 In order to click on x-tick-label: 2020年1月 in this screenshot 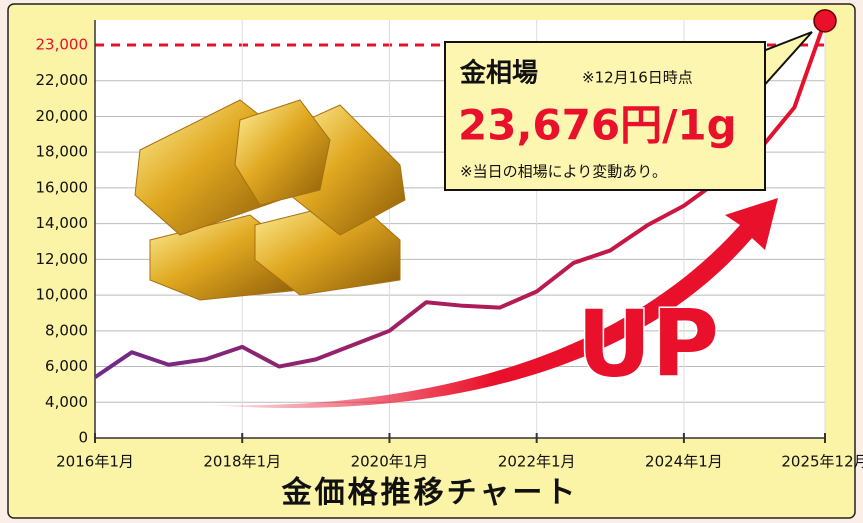, I will do `click(390, 462)`.